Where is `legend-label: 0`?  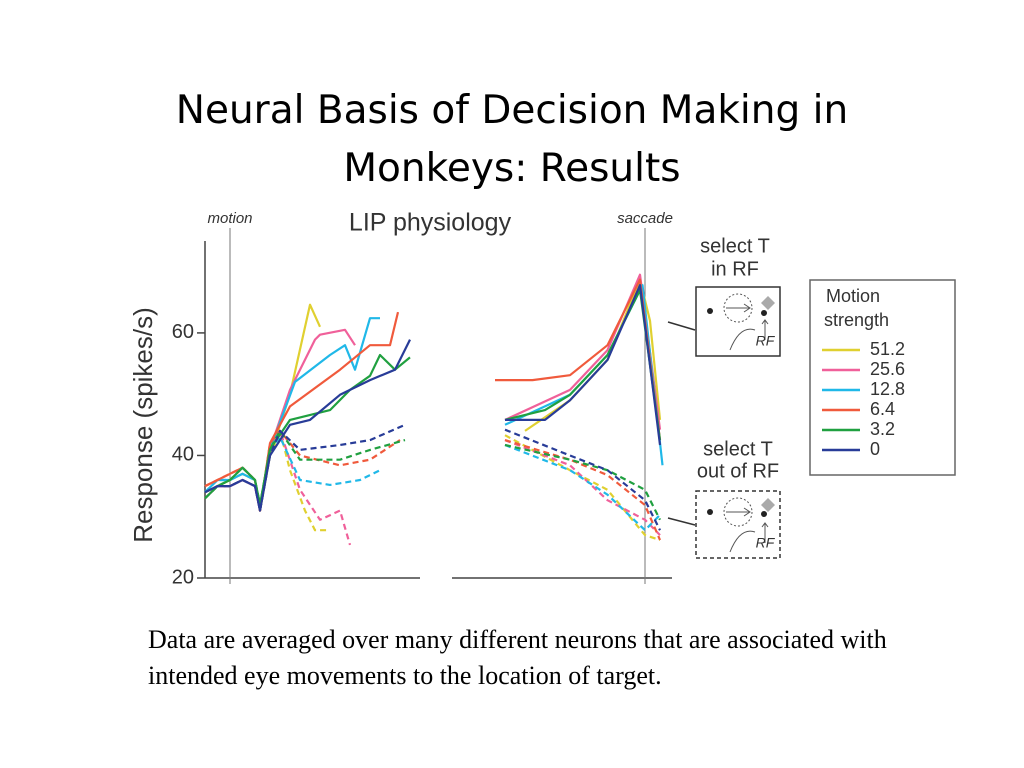 legend-label: 0 is located at coordinates (875, 449).